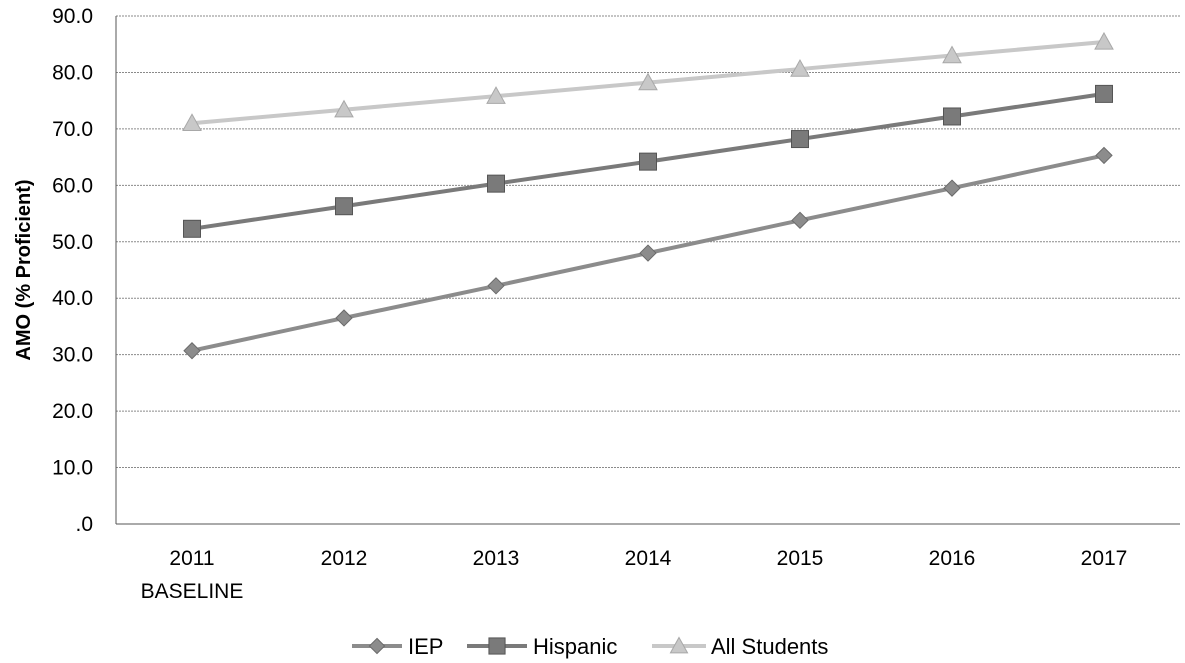 The image size is (1185, 663). What do you see at coordinates (72, 242) in the screenshot?
I see `y-tick-label: 50.0` at bounding box center [72, 242].